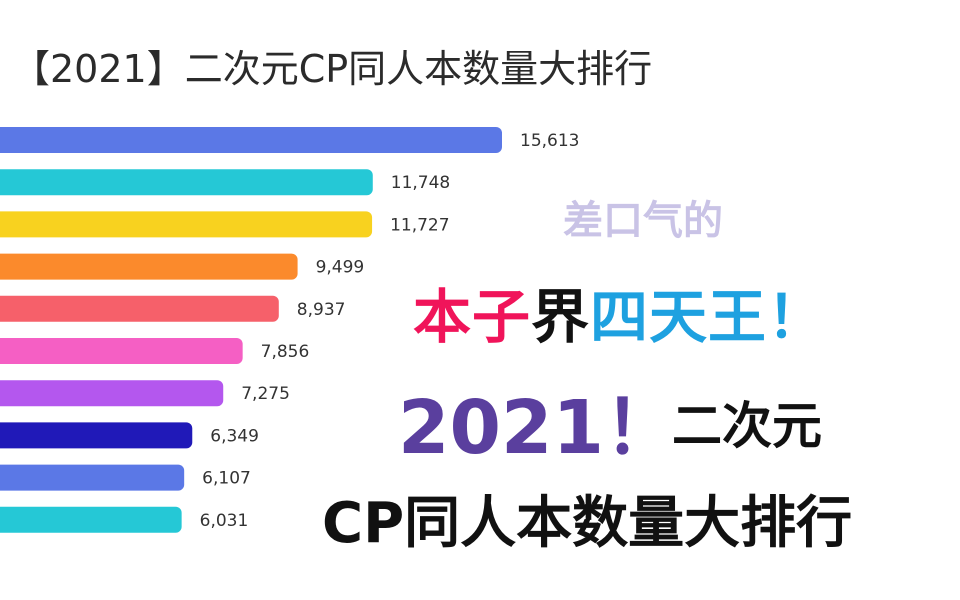  What do you see at coordinates (321, 310) in the screenshot?
I see `bar-value-label-5: 8,937` at bounding box center [321, 310].